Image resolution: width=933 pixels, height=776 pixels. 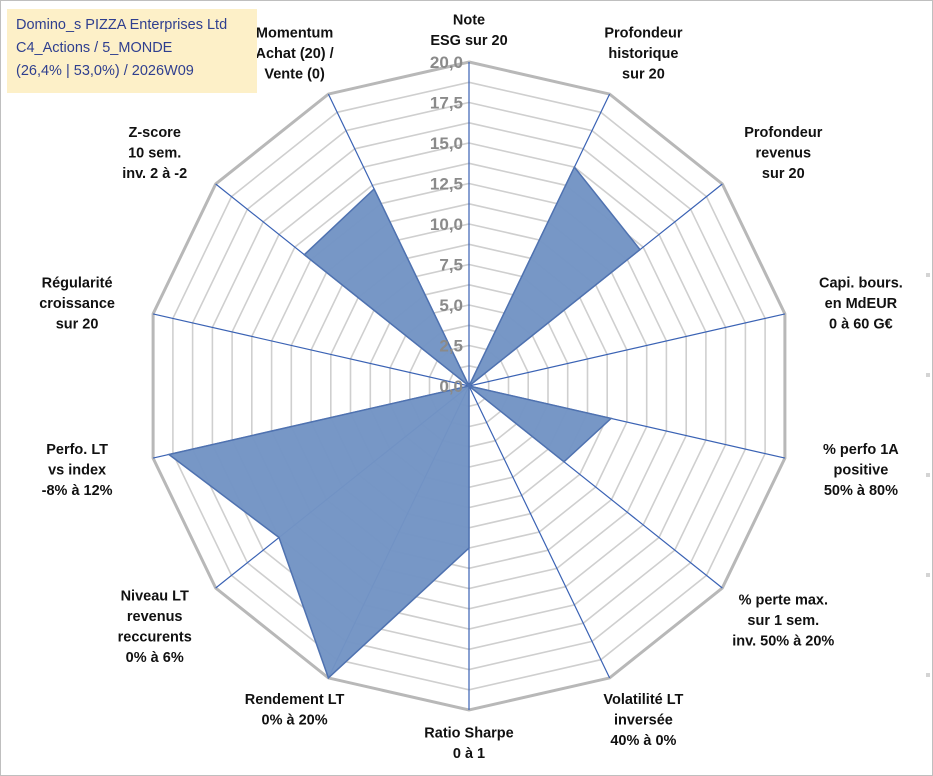 I want to click on radial-tick-label: 5,0, so click(x=451, y=305).